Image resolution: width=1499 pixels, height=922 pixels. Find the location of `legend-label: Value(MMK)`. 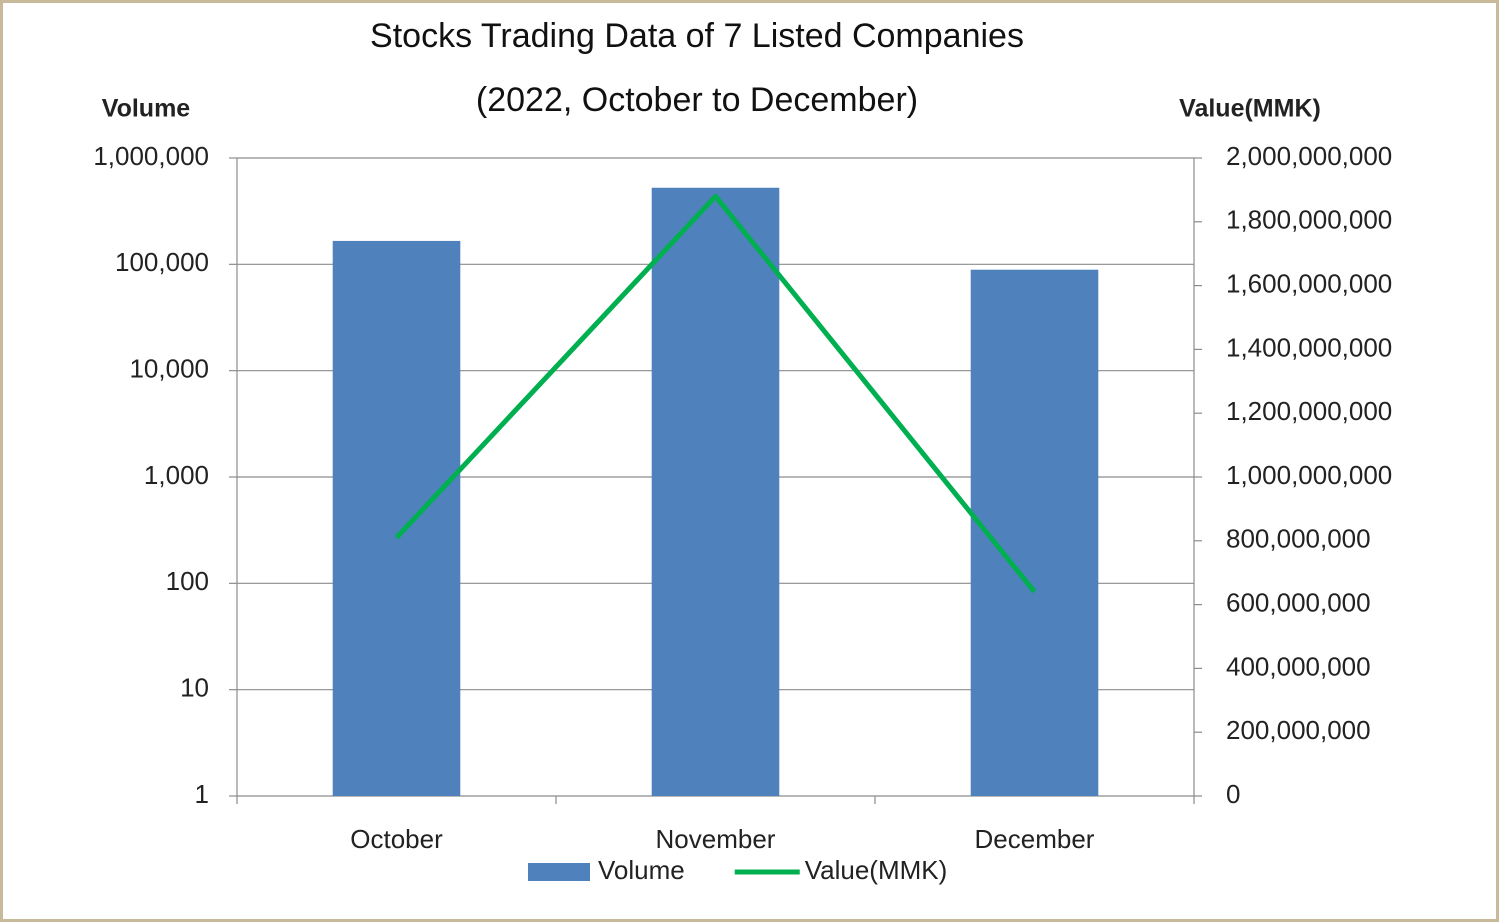

legend-label: Value(MMK) is located at coordinates (876, 870).